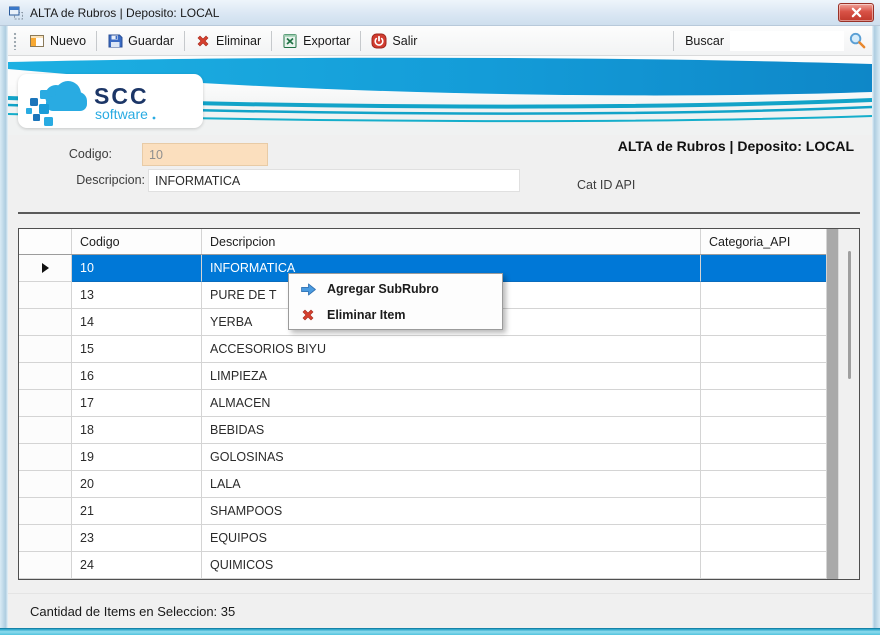 The image size is (880, 635). I want to click on status-bar: Cantidad de Items en Seleccion: 35, so click(440, 610).